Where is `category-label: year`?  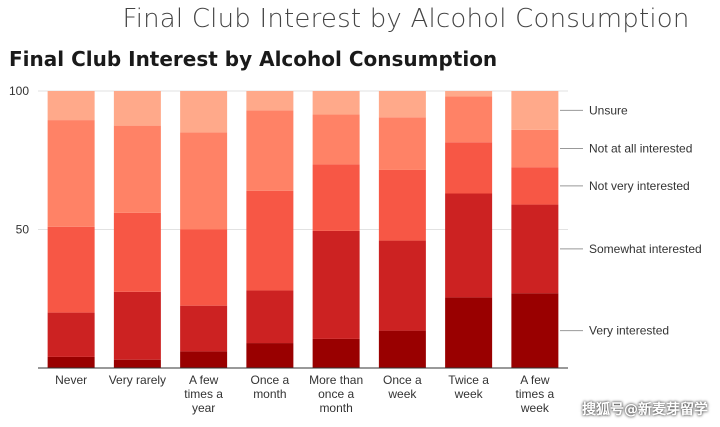 category-label: year is located at coordinates (203, 408).